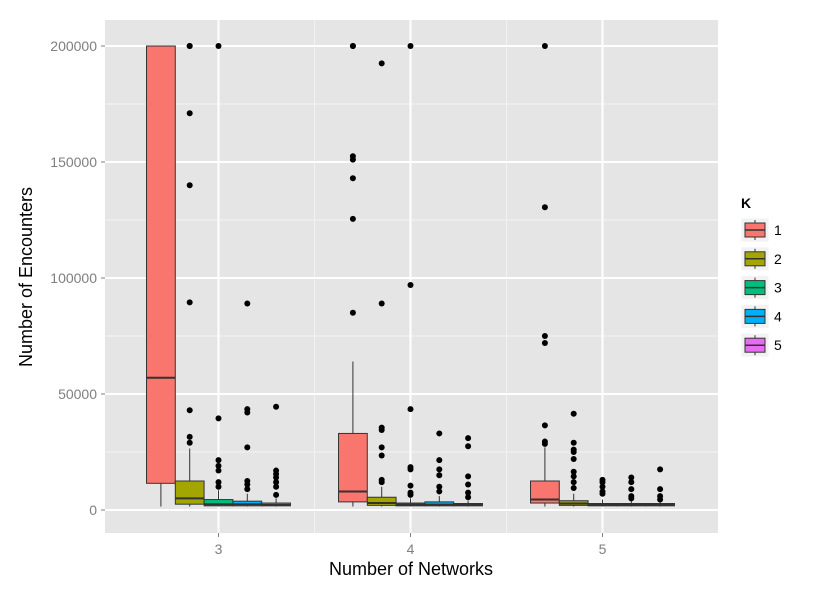 Image resolution: width=830 pixels, height=593 pixels. What do you see at coordinates (411, 549) in the screenshot?
I see `x-tick-label: 4` at bounding box center [411, 549].